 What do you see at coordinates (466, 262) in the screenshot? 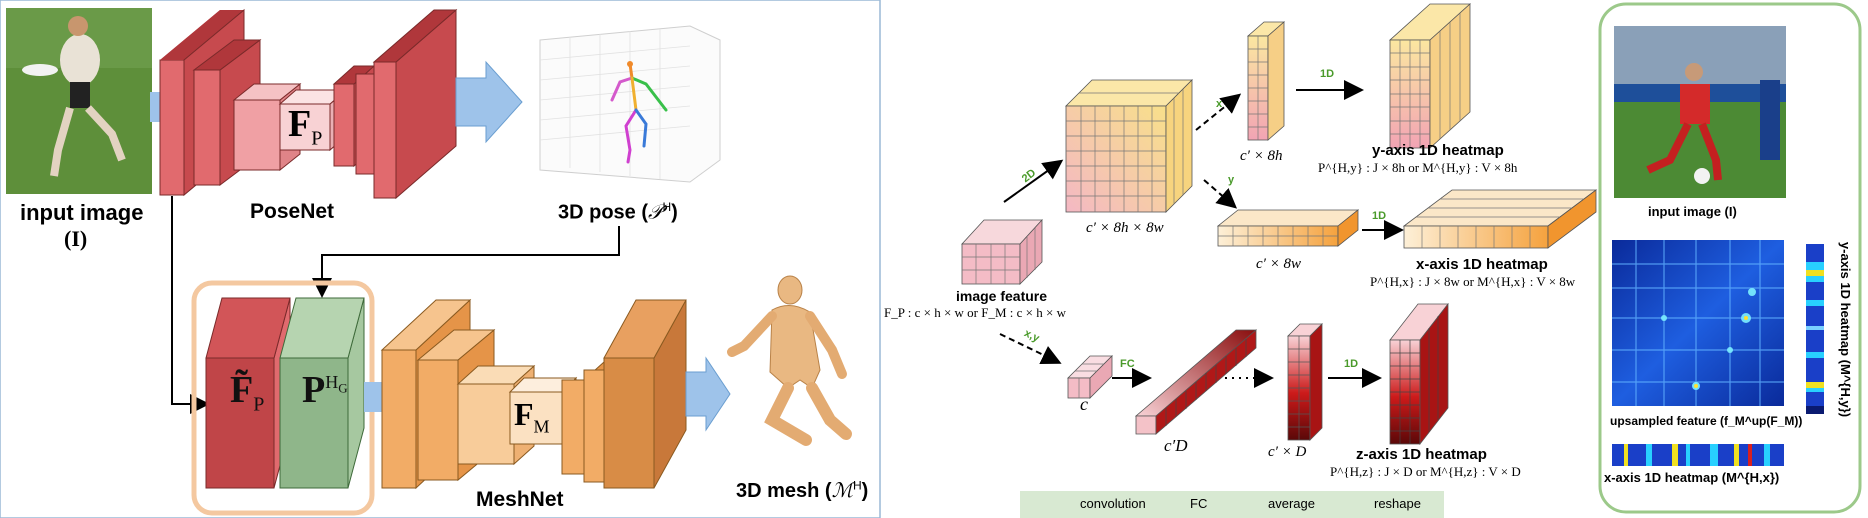
I see `pose-feedback-connector` at bounding box center [466, 262].